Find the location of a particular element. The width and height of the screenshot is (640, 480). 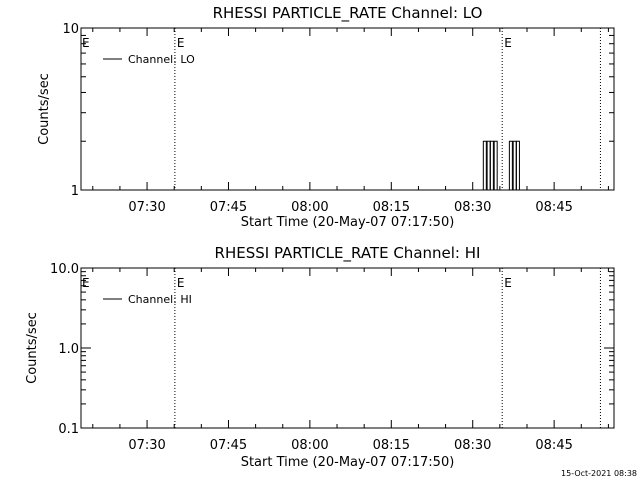

y-tick-label: 0.1 is located at coordinates (68, 429).